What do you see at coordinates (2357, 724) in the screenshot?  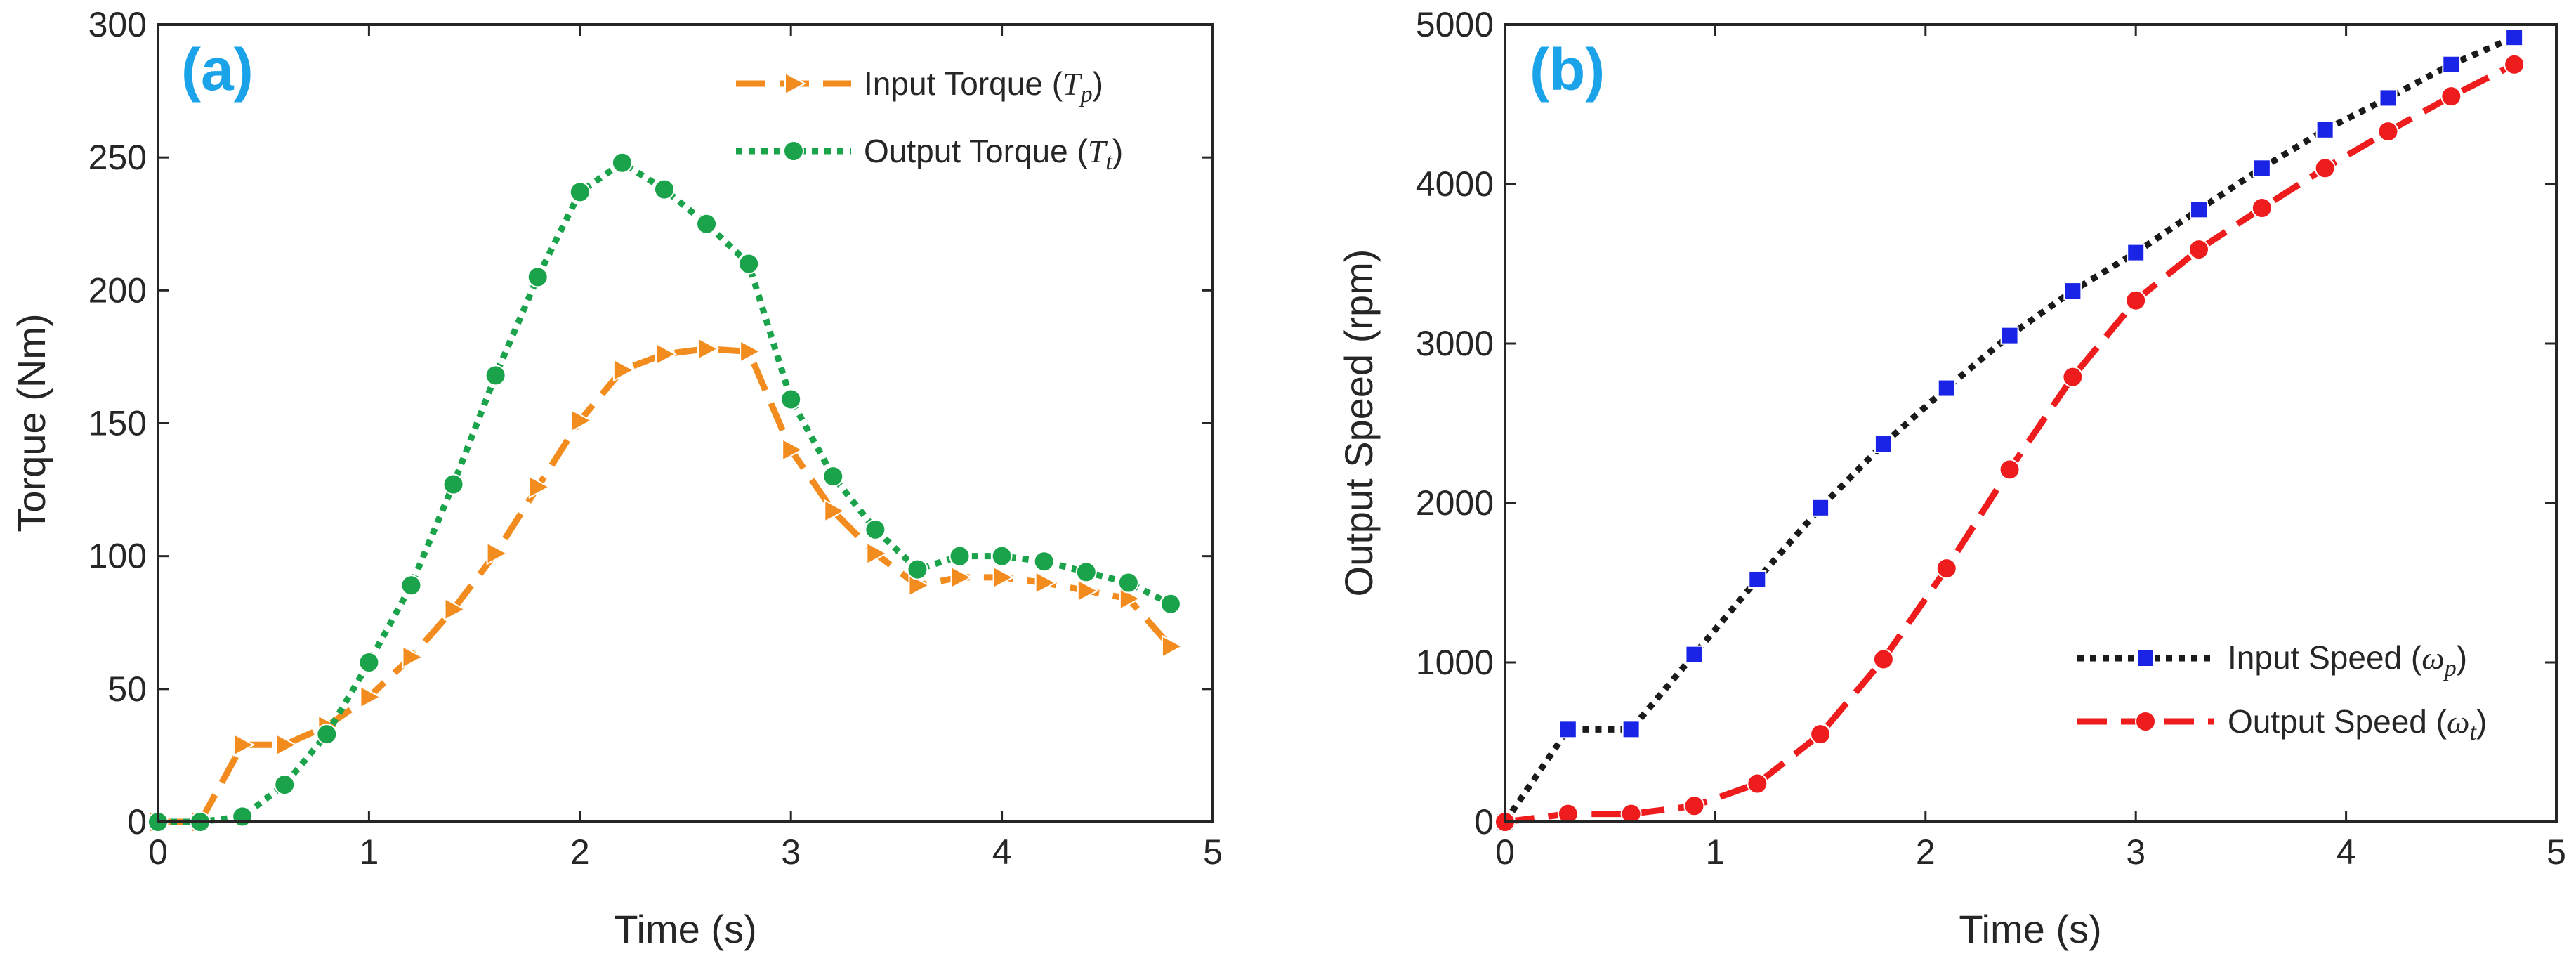 I see `legend-entry-output-speed: Output Speed (ωt)` at bounding box center [2357, 724].